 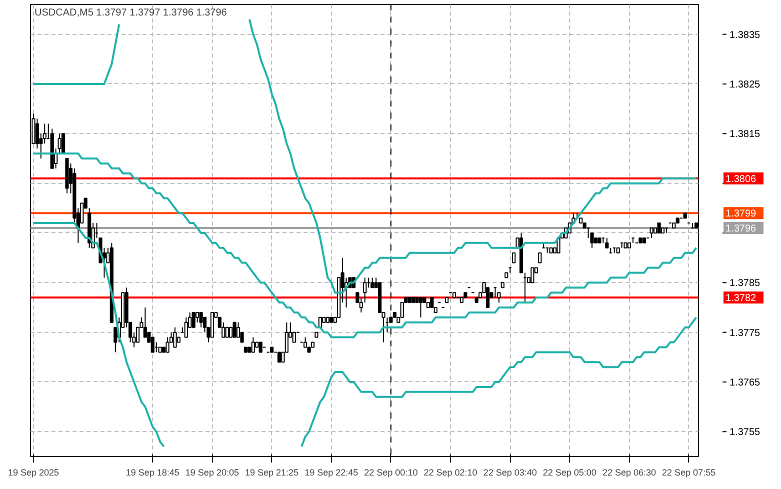 What do you see at coordinates (741, 298) in the screenshot?
I see `ref-line-label: 1.3782` at bounding box center [741, 298].